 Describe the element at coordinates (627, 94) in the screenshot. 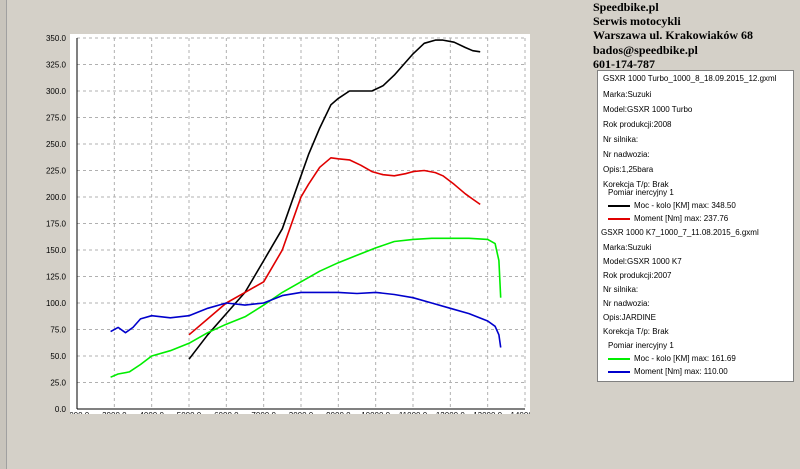

I see `run1-marka: Marka:Suzuki` at that location.